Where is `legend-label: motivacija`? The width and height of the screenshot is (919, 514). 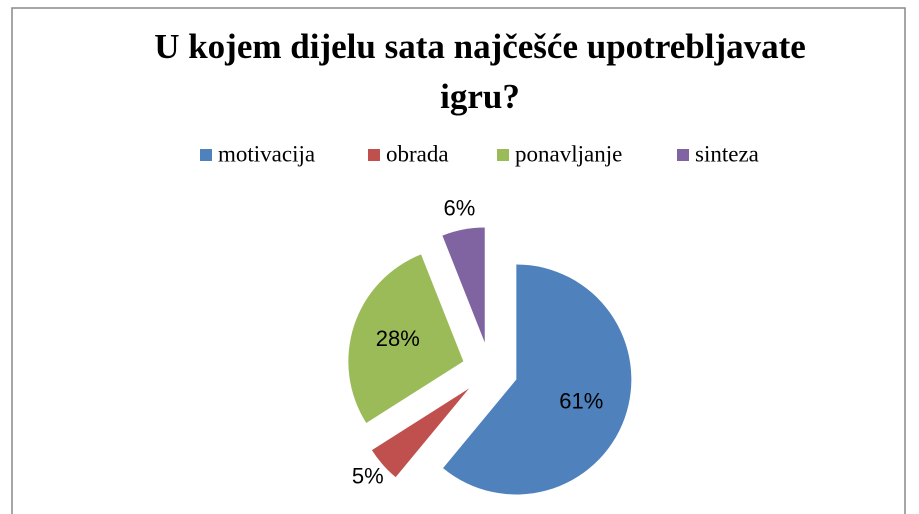
legend-label: motivacija is located at coordinates (266, 153).